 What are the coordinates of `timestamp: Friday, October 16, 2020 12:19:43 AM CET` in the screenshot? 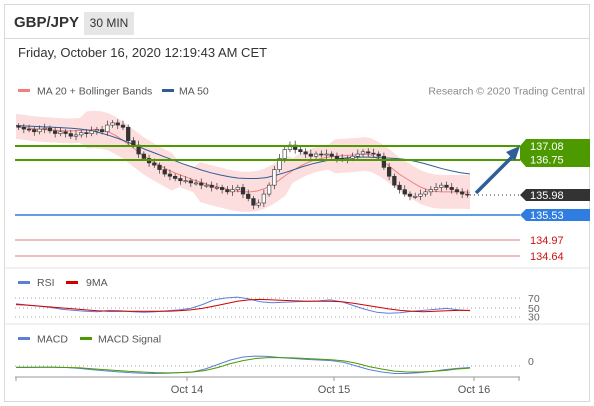 It's located at (143, 52).